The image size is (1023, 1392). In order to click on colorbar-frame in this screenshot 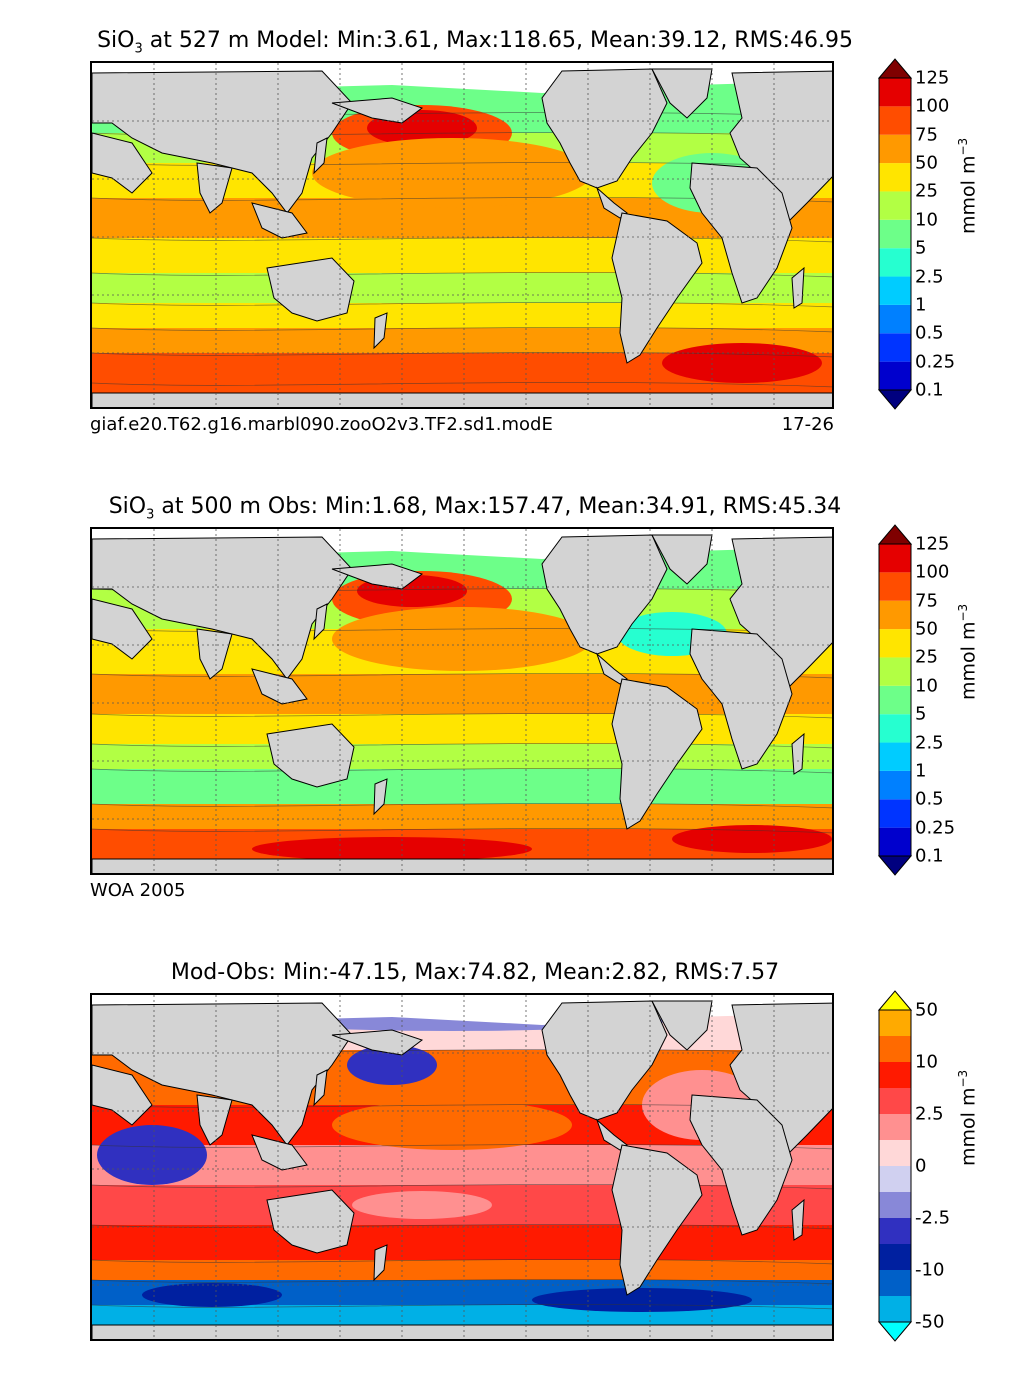, I will do `click(895, 234)`.